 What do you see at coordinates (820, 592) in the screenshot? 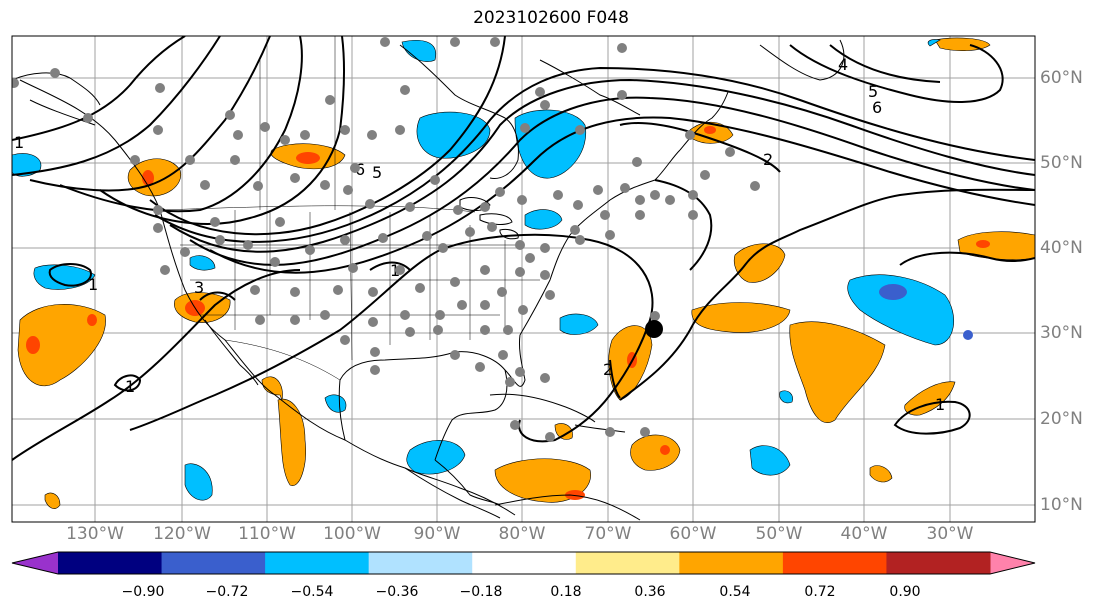
I see `colorbar-tick-label: 0.72` at bounding box center [820, 592].